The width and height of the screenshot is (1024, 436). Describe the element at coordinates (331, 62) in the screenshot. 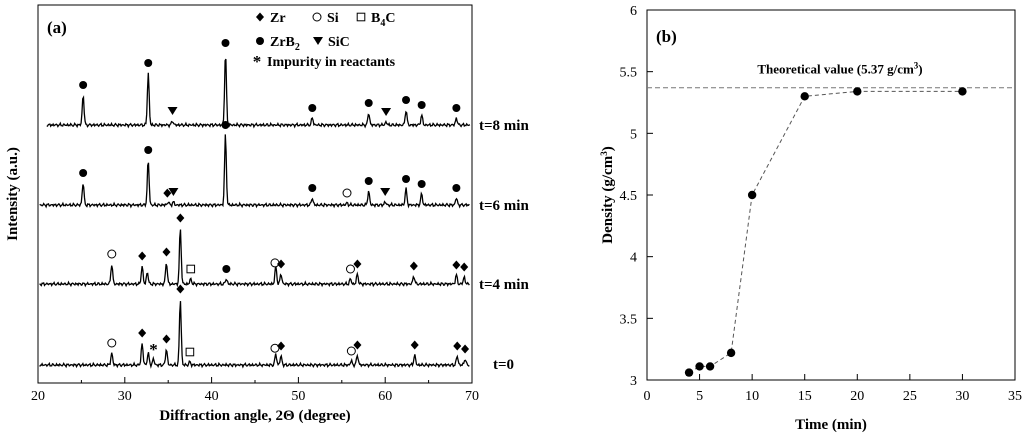

I see `legend-label: Impurity in reactants` at that location.